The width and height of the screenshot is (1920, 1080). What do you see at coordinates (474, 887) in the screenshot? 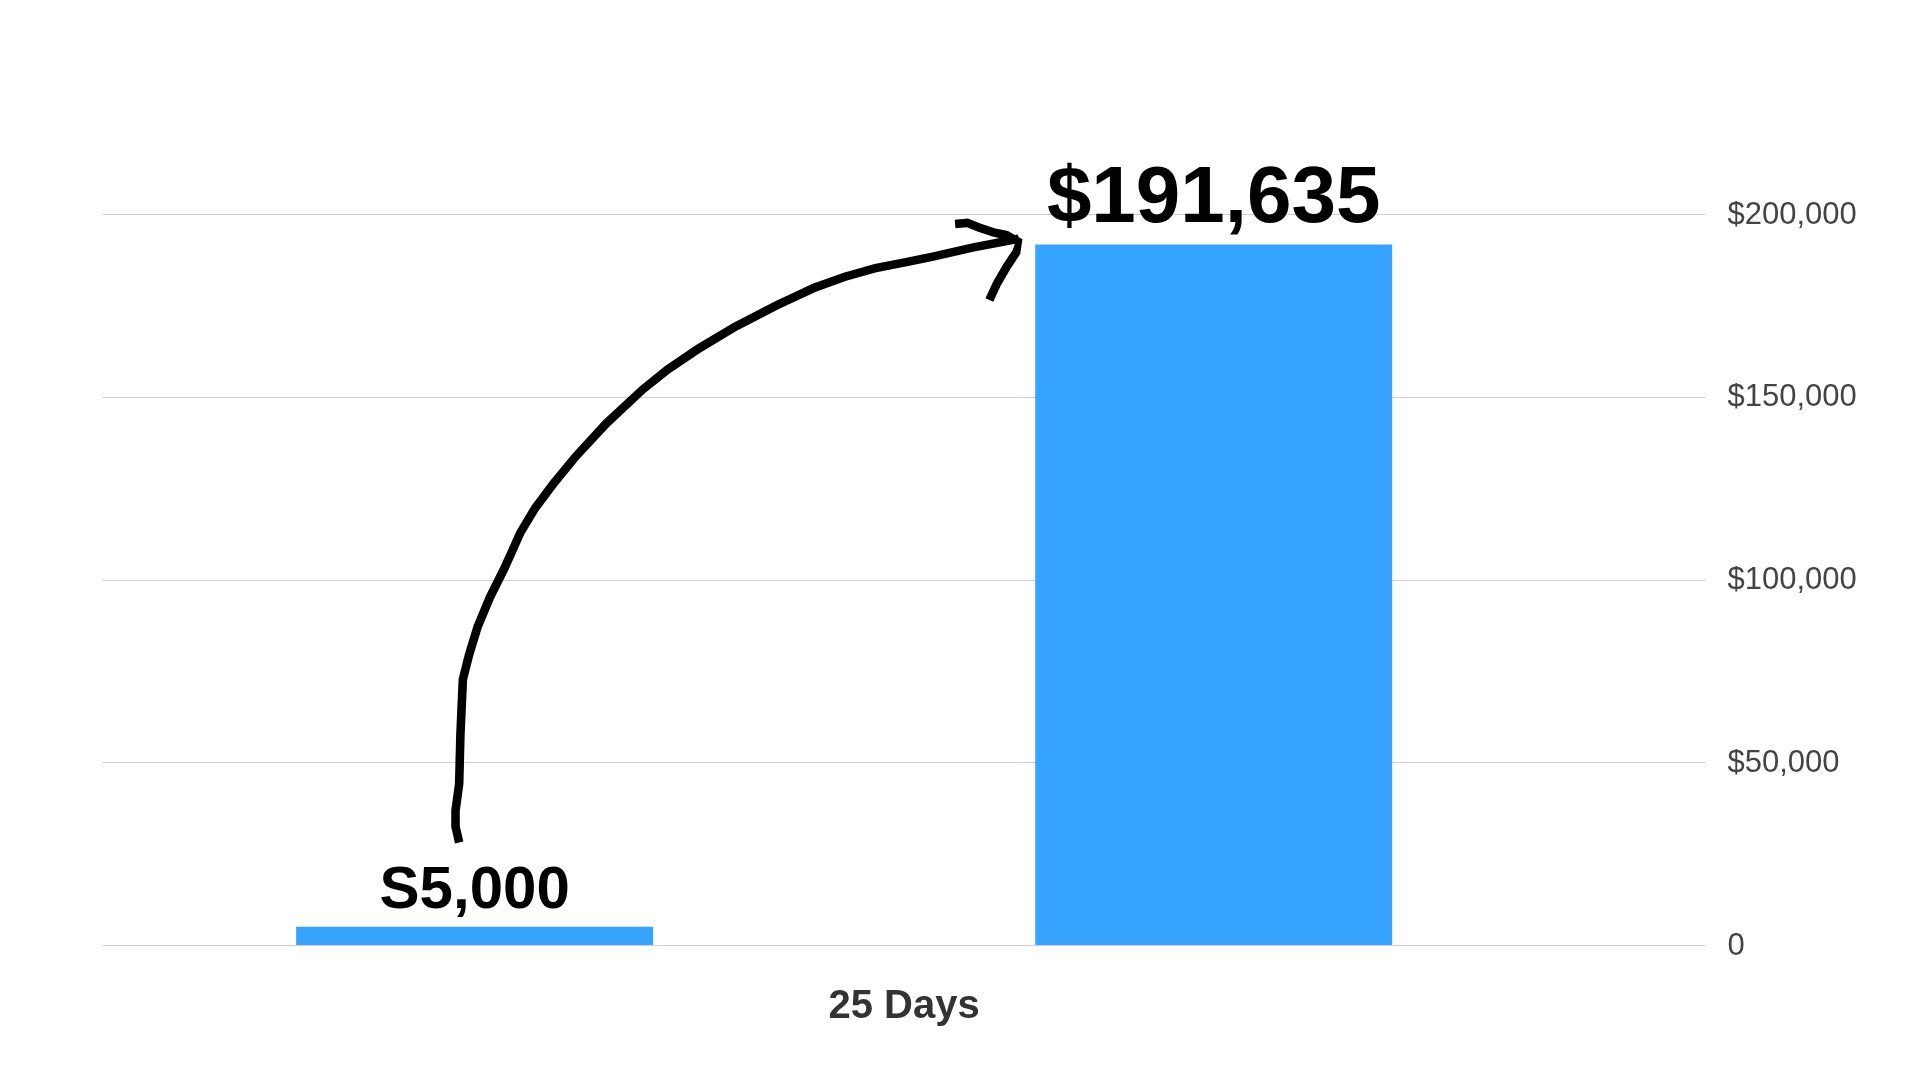
I see `data-label: S5,000` at bounding box center [474, 887].